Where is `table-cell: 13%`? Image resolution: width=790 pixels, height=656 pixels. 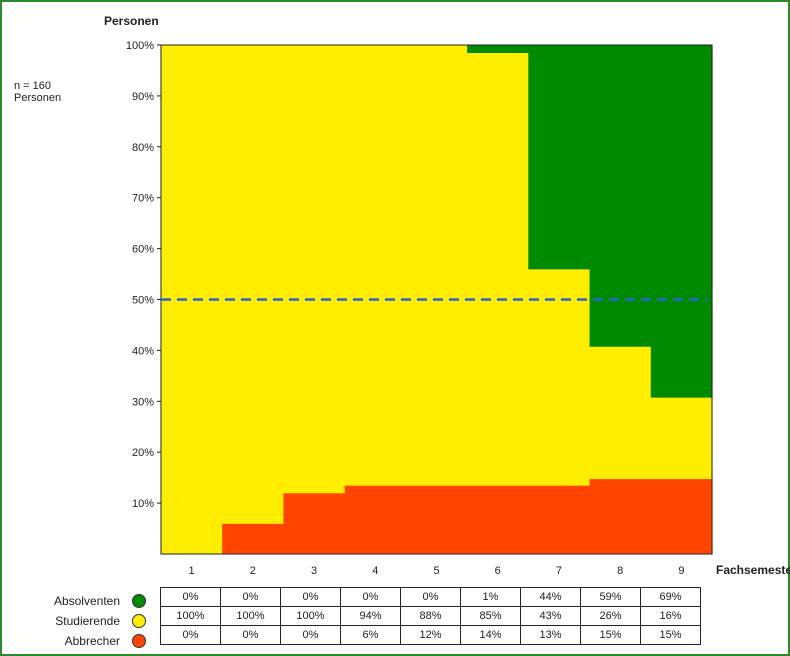 table-cell: 13% is located at coordinates (550, 635).